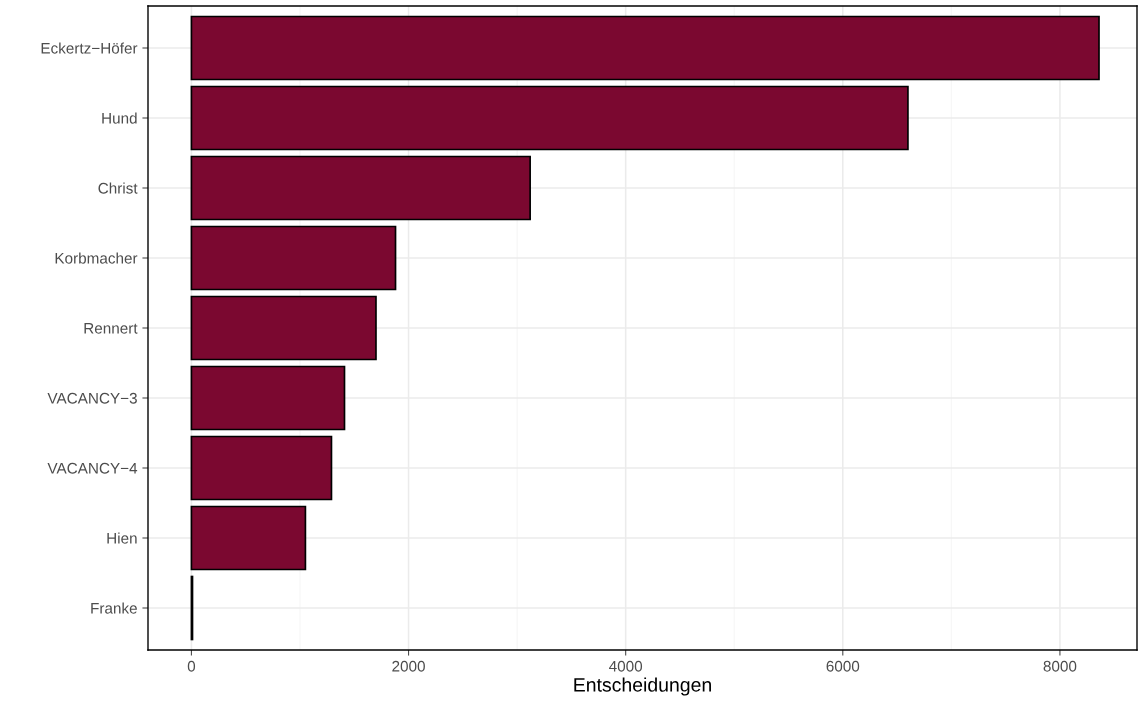  I want to click on x-tick-label: 4000, so click(626, 666).